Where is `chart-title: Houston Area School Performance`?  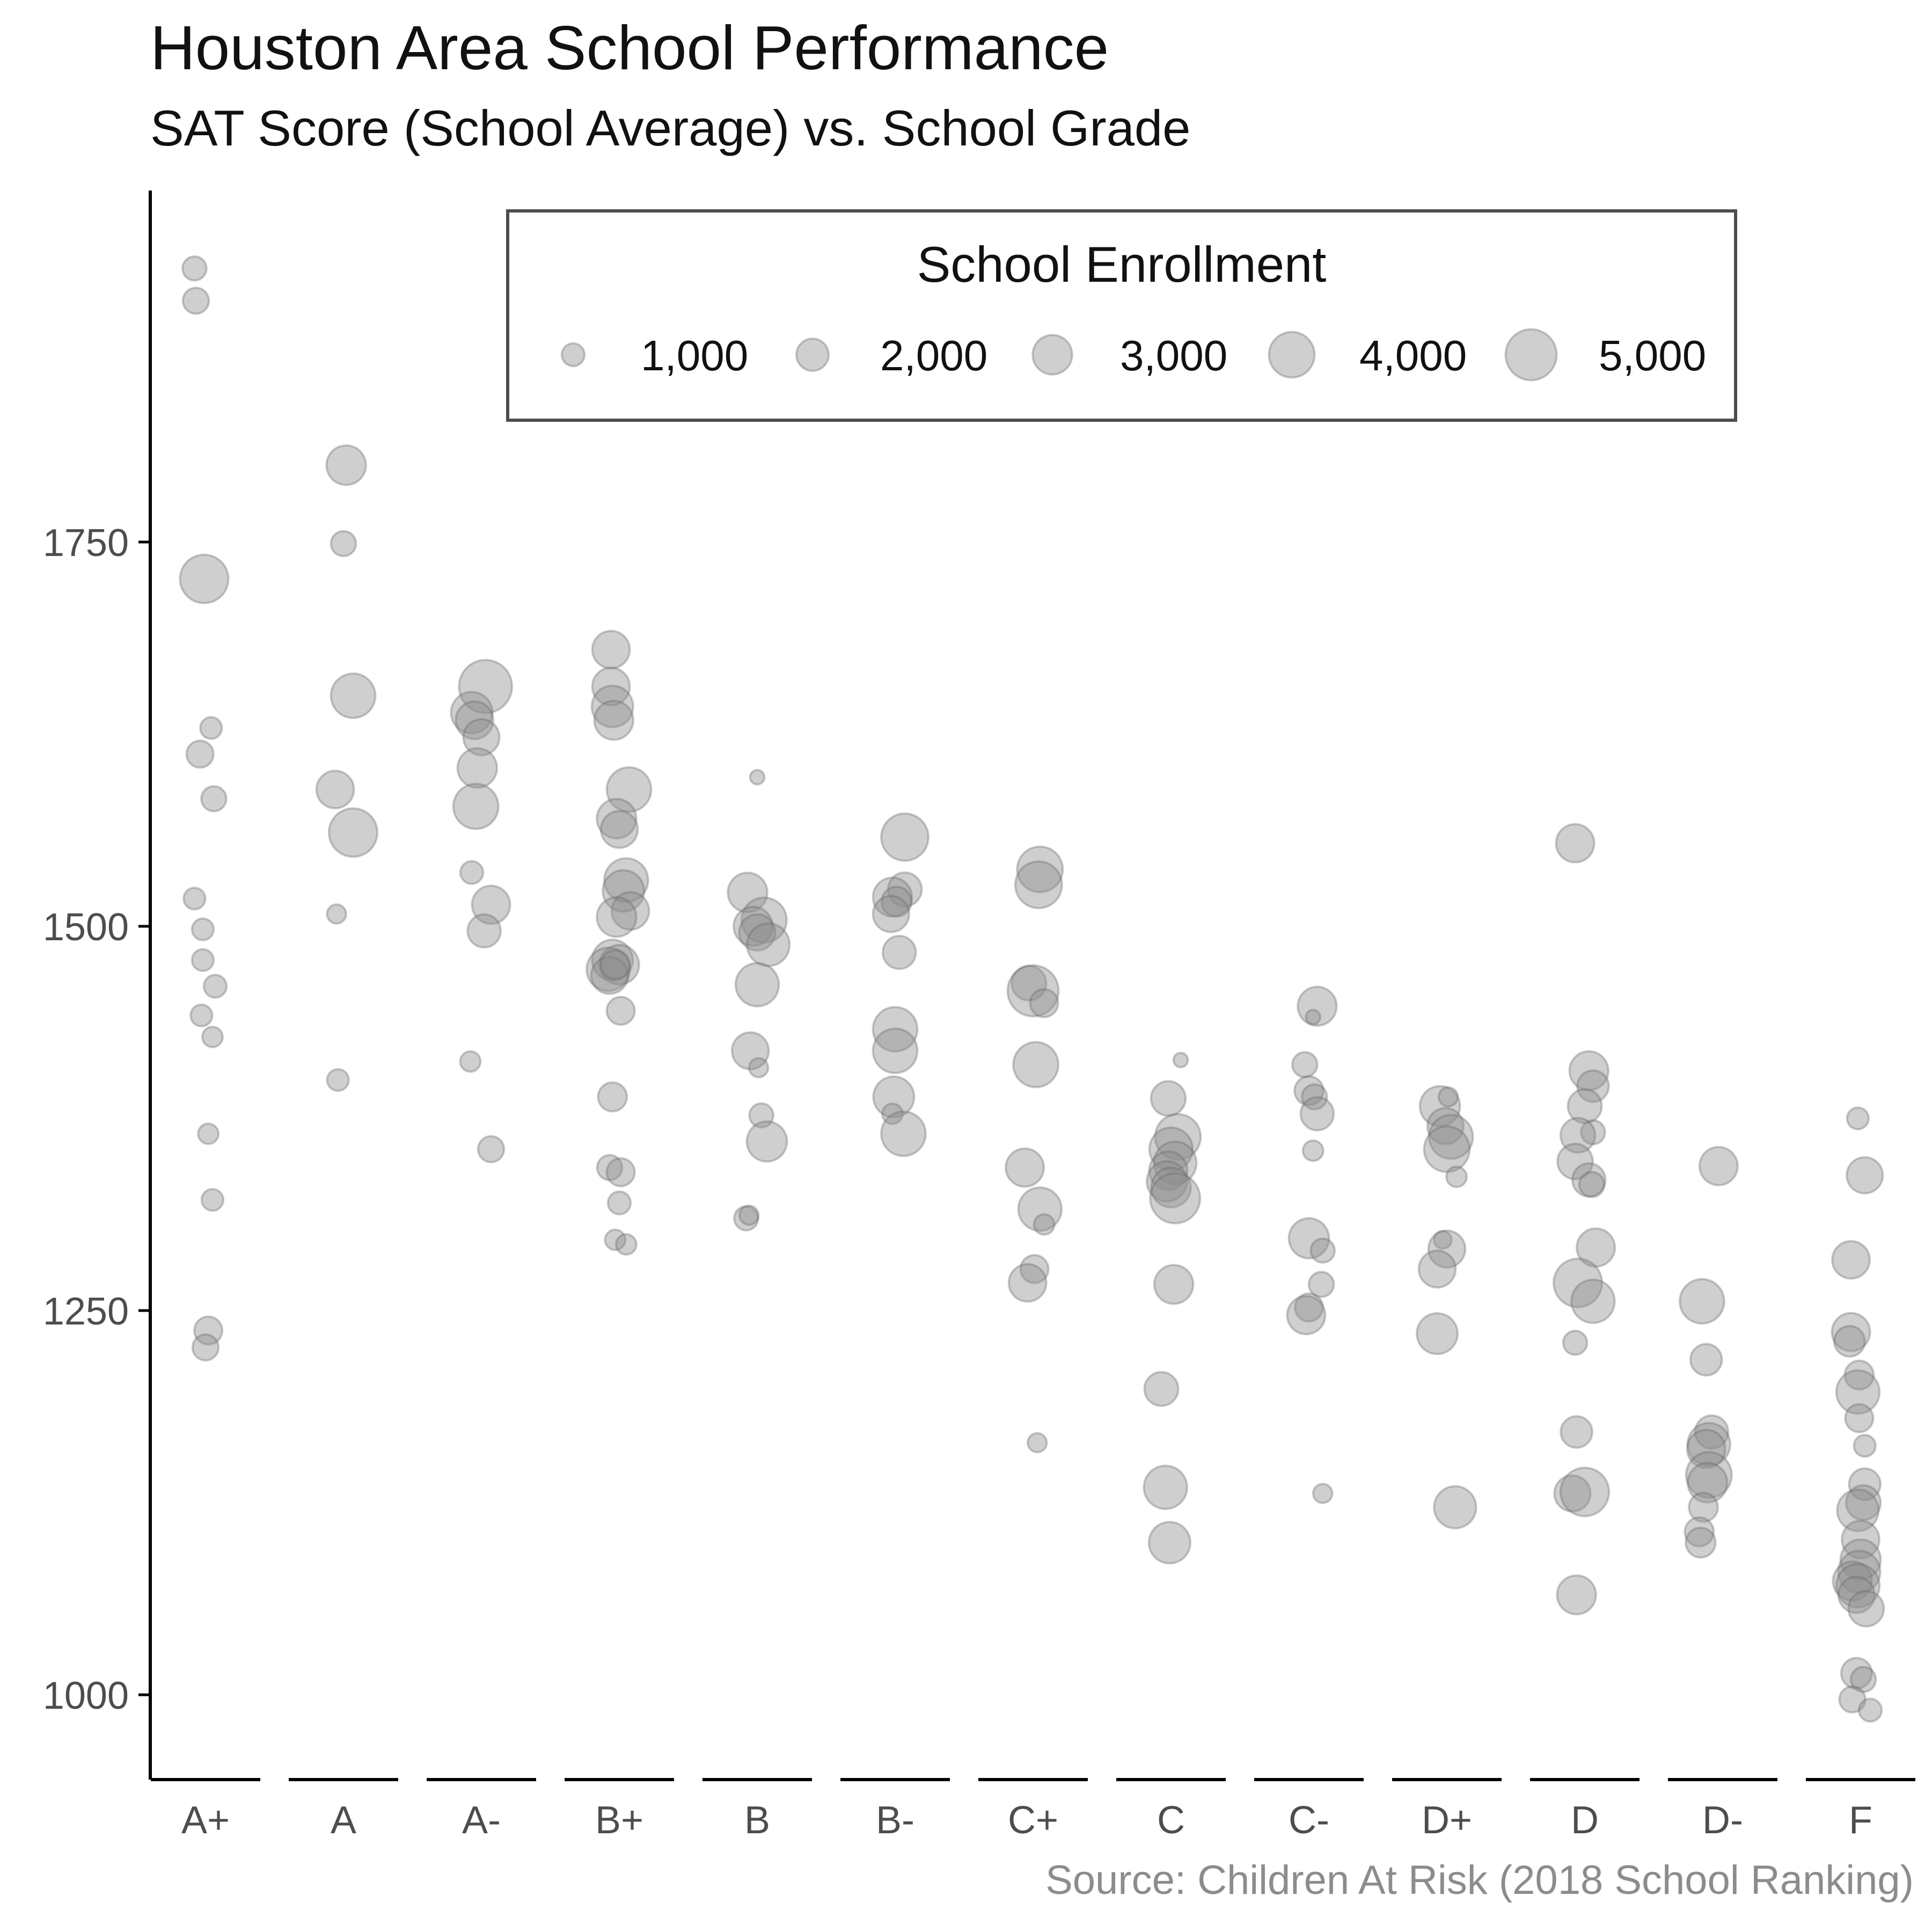 chart-title: Houston Area School Performance is located at coordinates (629, 48).